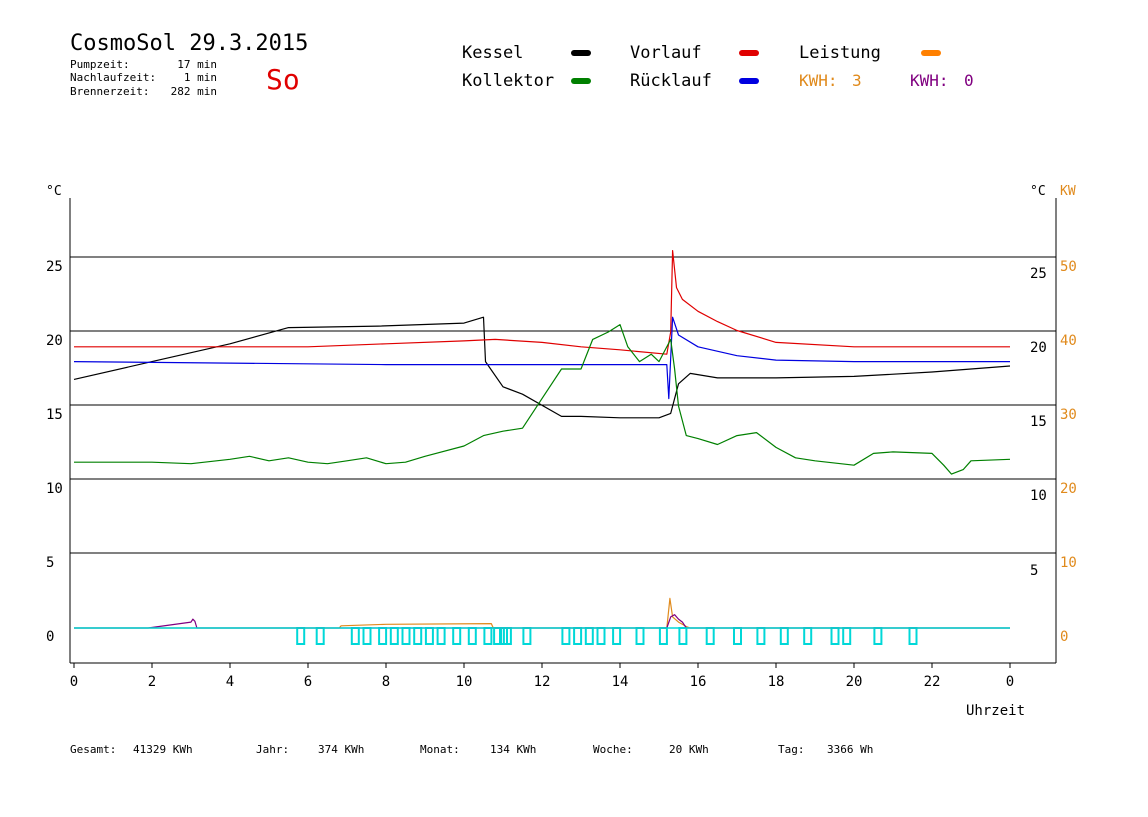 The image size is (1148, 817). What do you see at coordinates (1068, 563) in the screenshot?
I see `right-kw-tick-label: 10` at bounding box center [1068, 563].